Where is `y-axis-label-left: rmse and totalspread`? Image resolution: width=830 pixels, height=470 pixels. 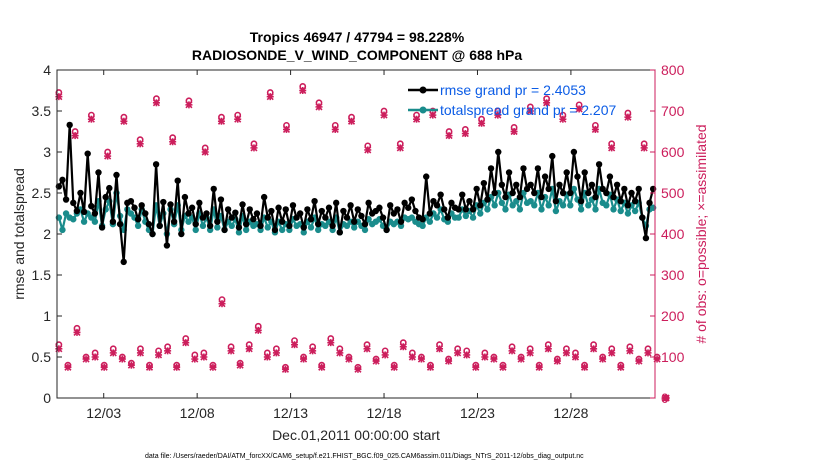
y-axis-label-left: rmse and totalspread is located at coordinates (19, 234).